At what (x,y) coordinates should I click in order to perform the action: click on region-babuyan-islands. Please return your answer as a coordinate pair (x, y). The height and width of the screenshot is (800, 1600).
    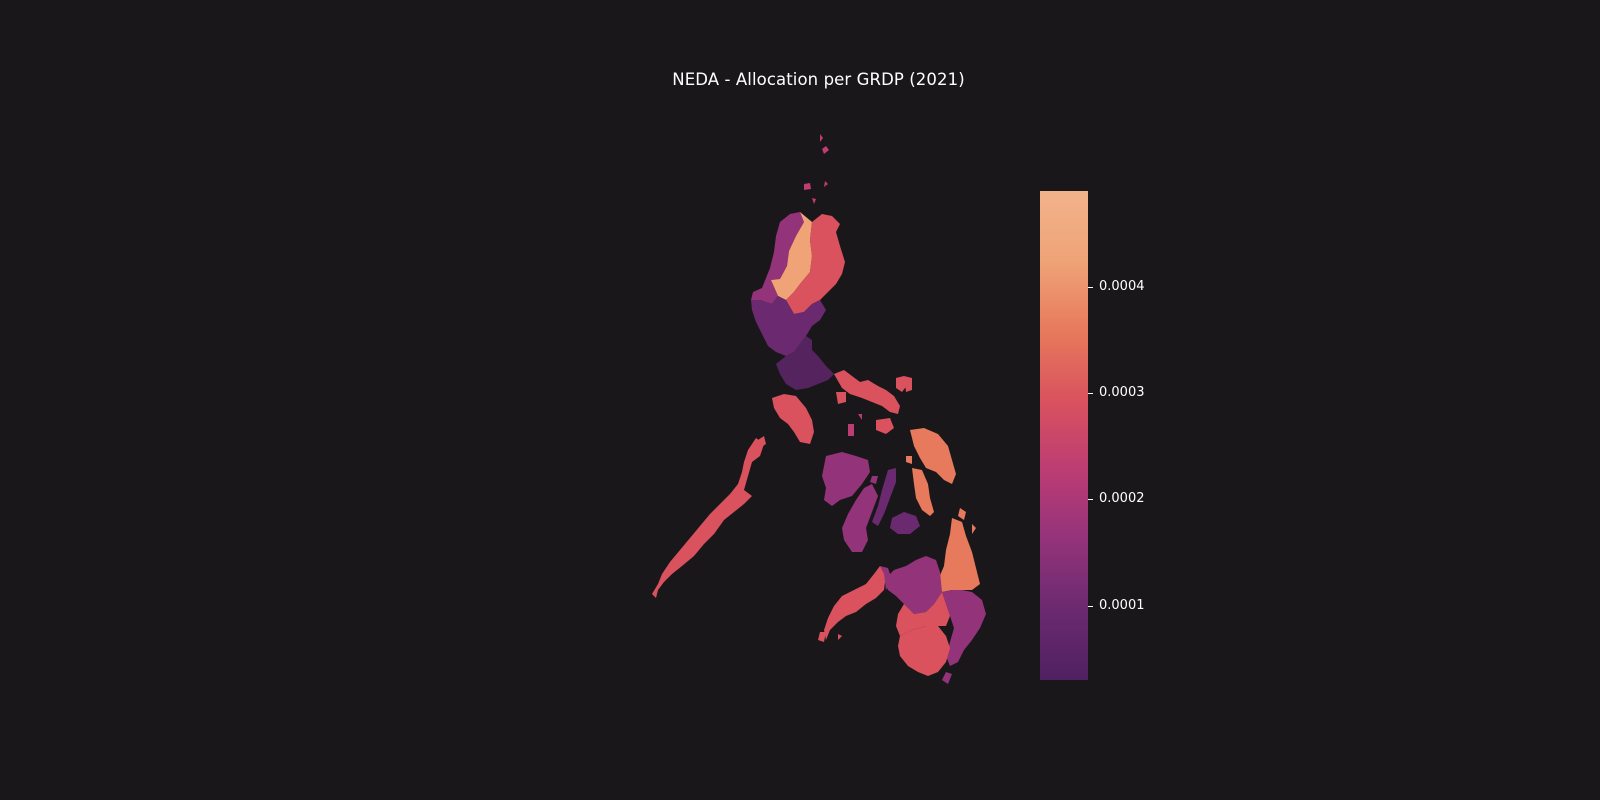
    Looking at the image, I should click on (816, 192).